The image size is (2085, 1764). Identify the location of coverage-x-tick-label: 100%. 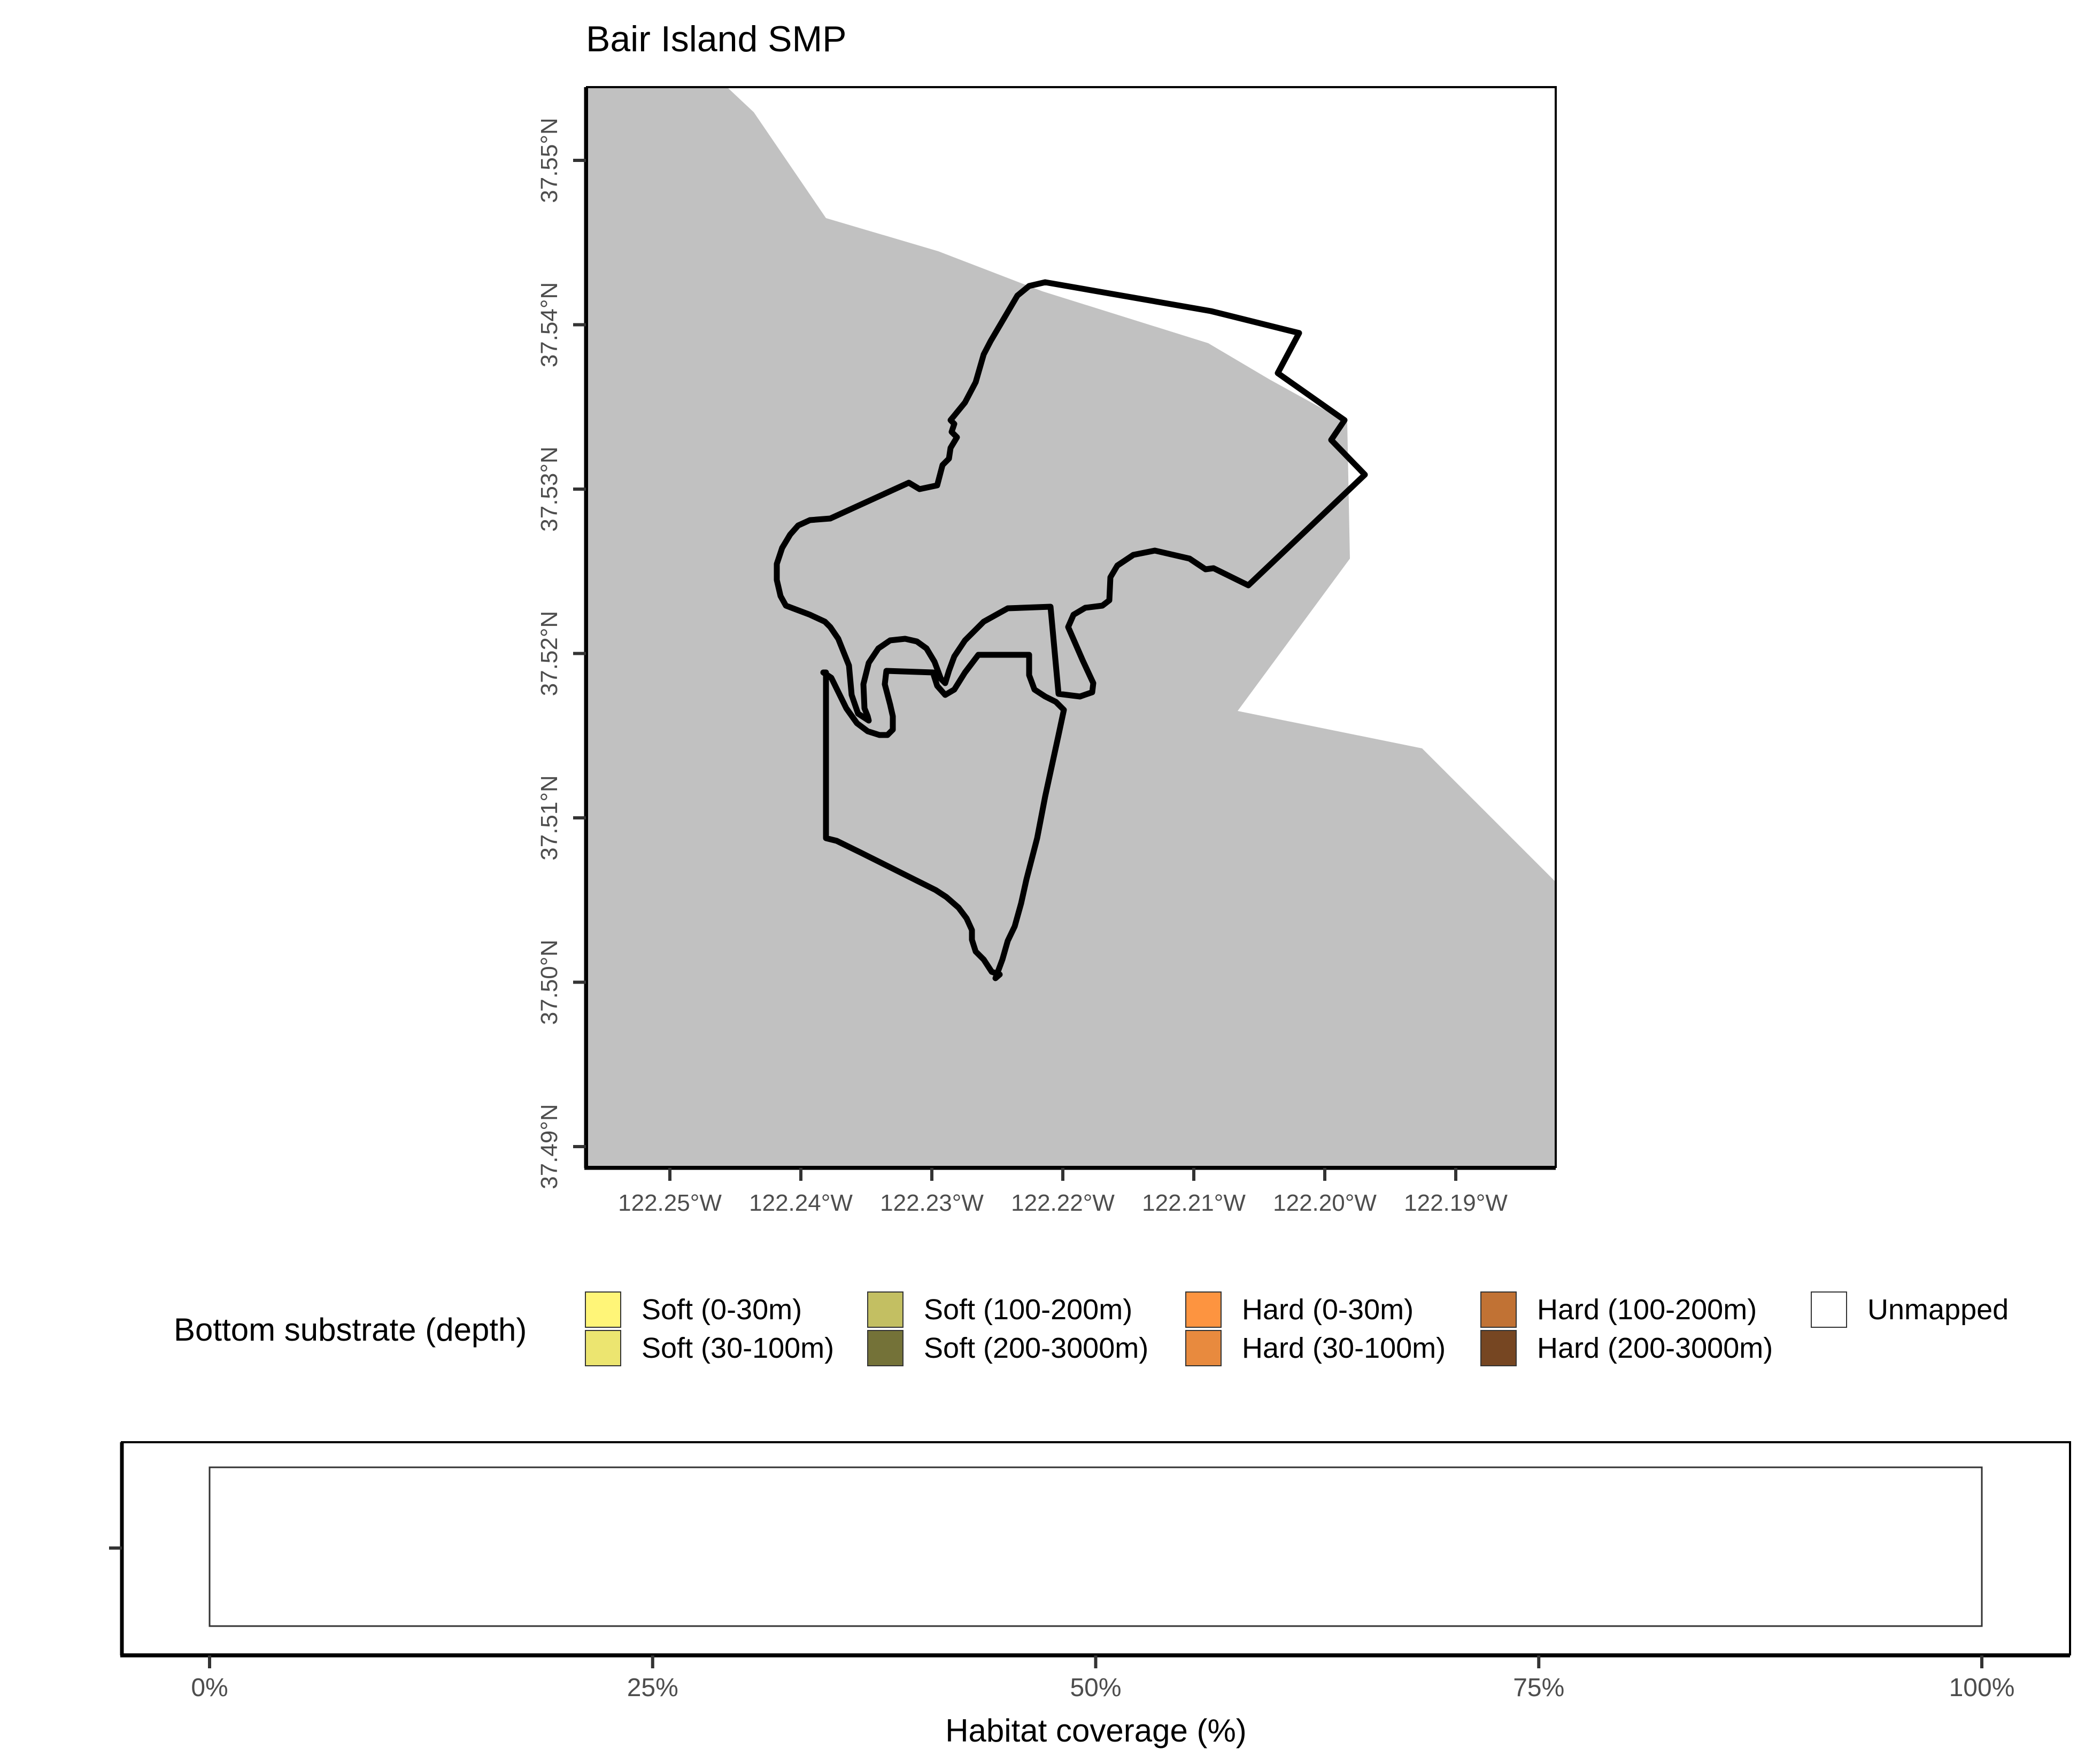
(1982, 1688).